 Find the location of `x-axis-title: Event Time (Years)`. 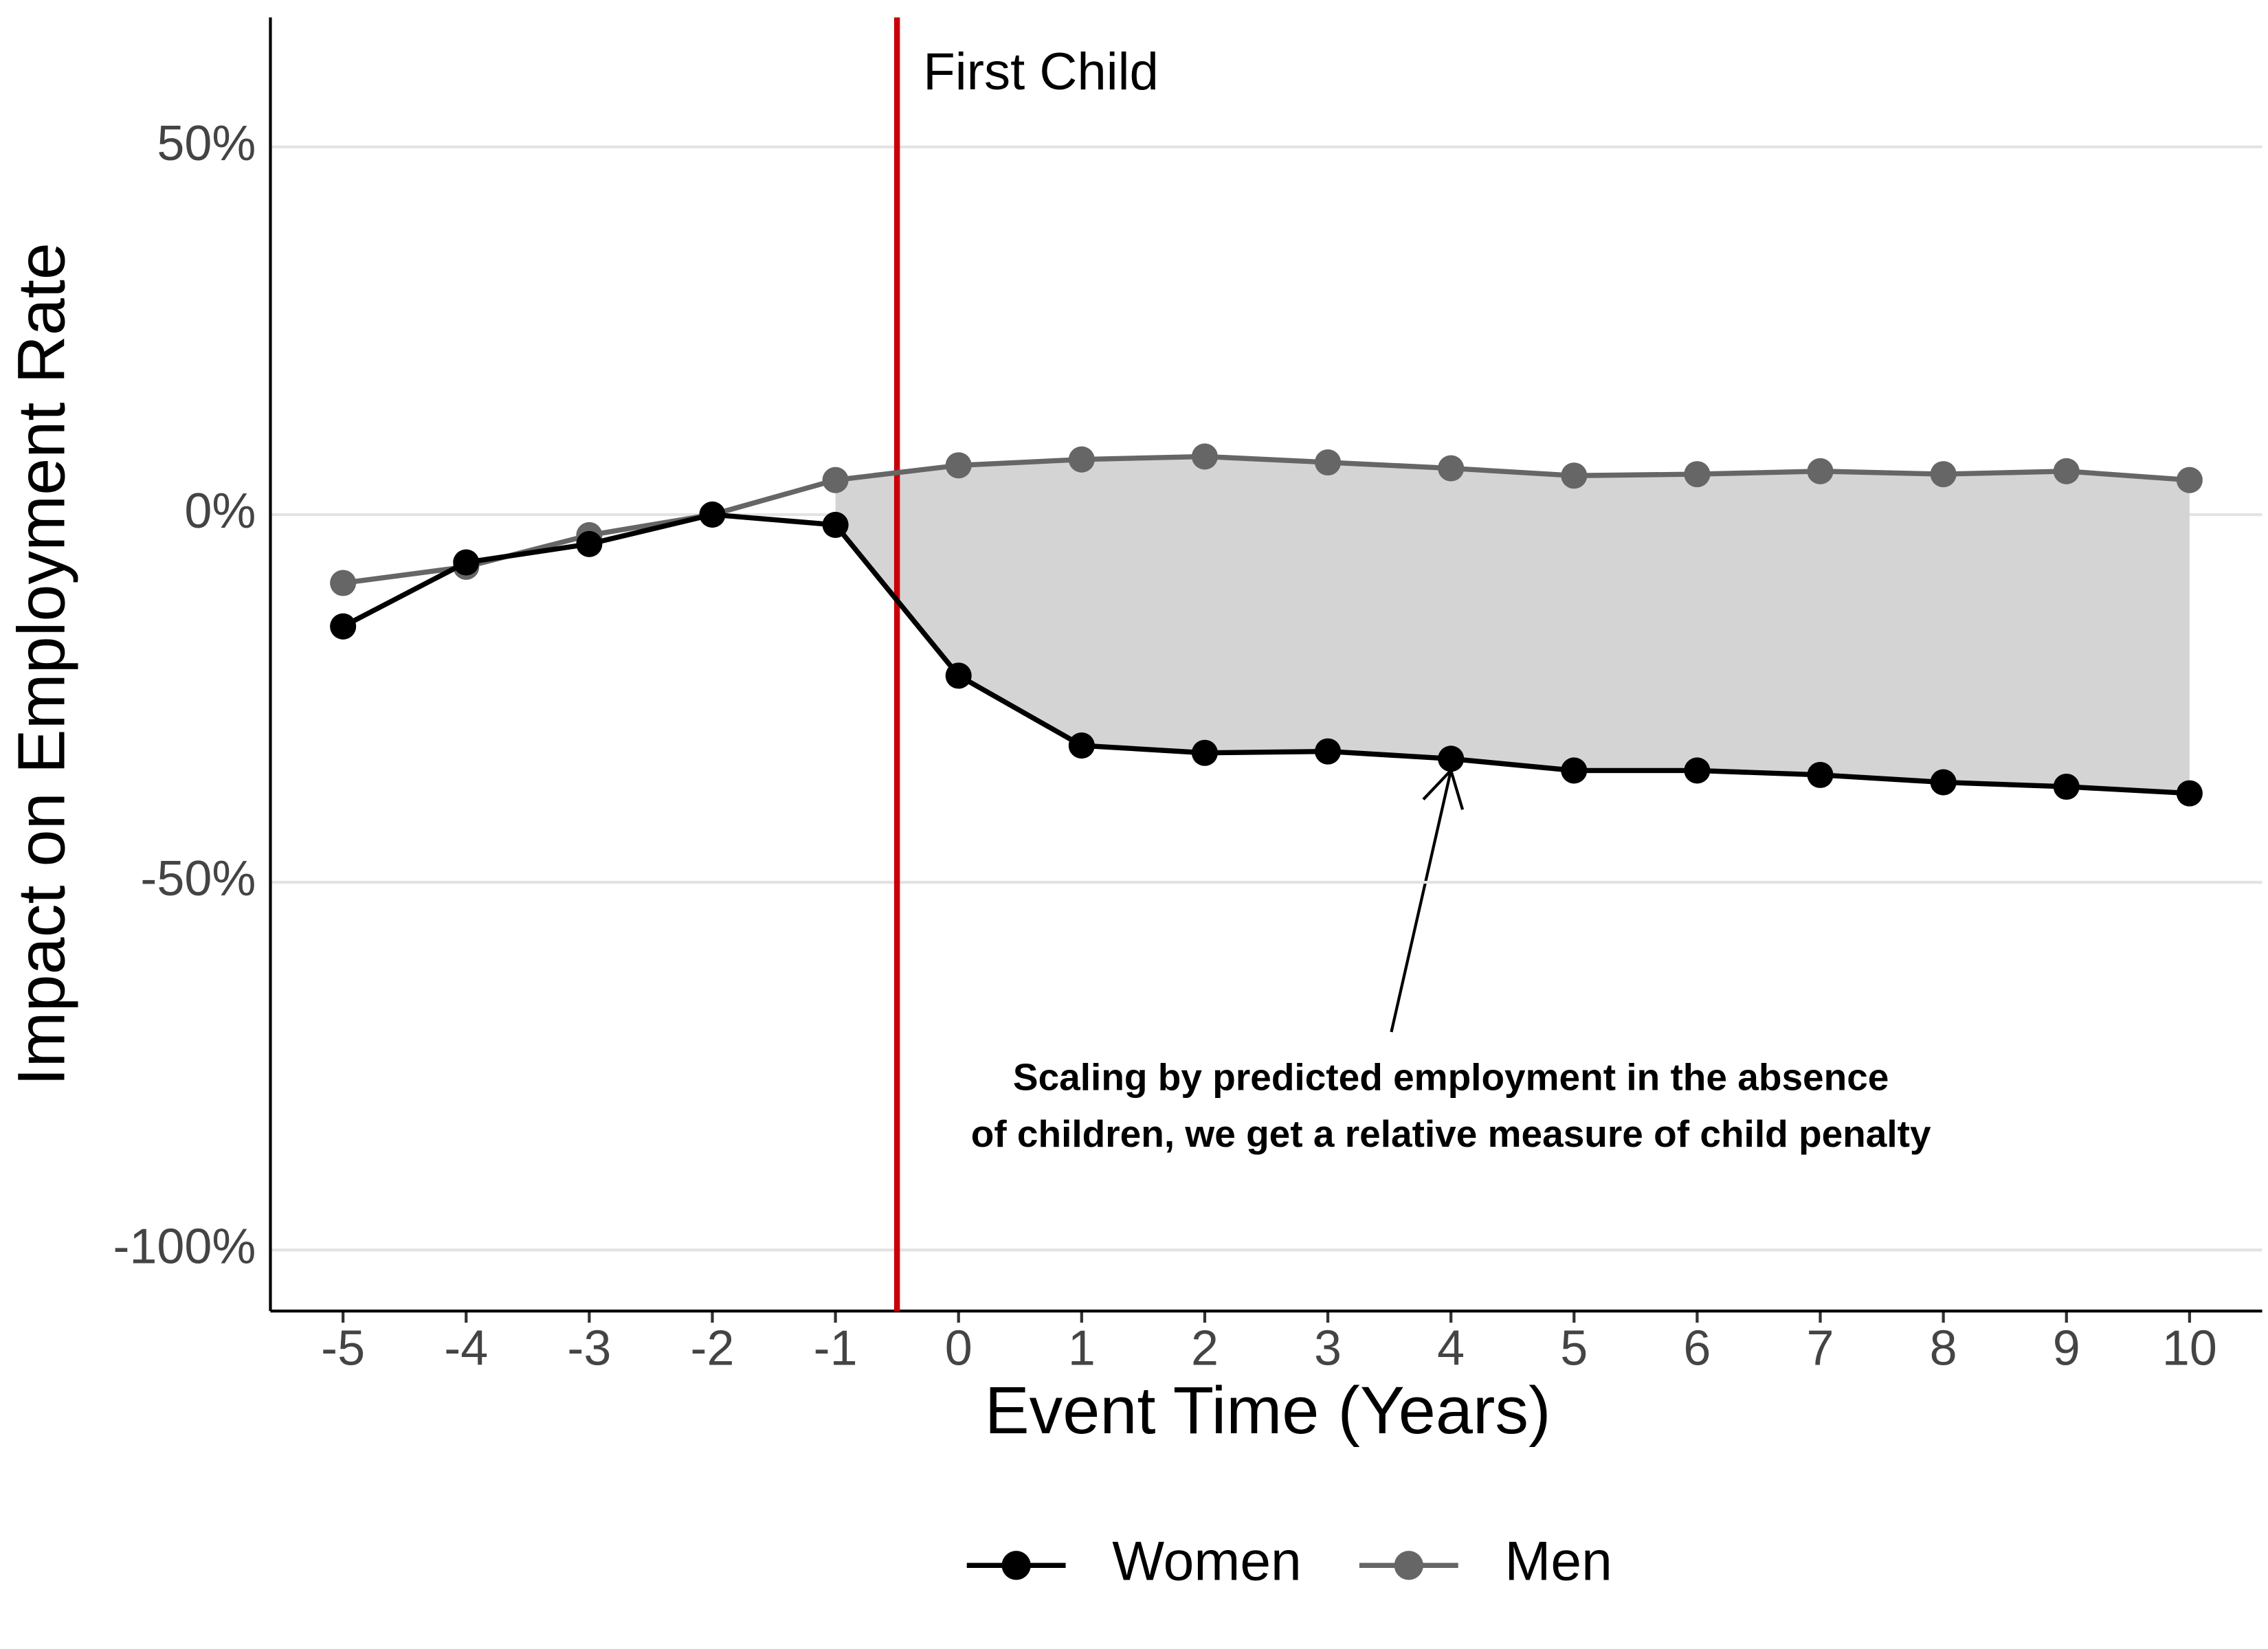

x-axis-title: Event Time (Years) is located at coordinates (1268, 1410).